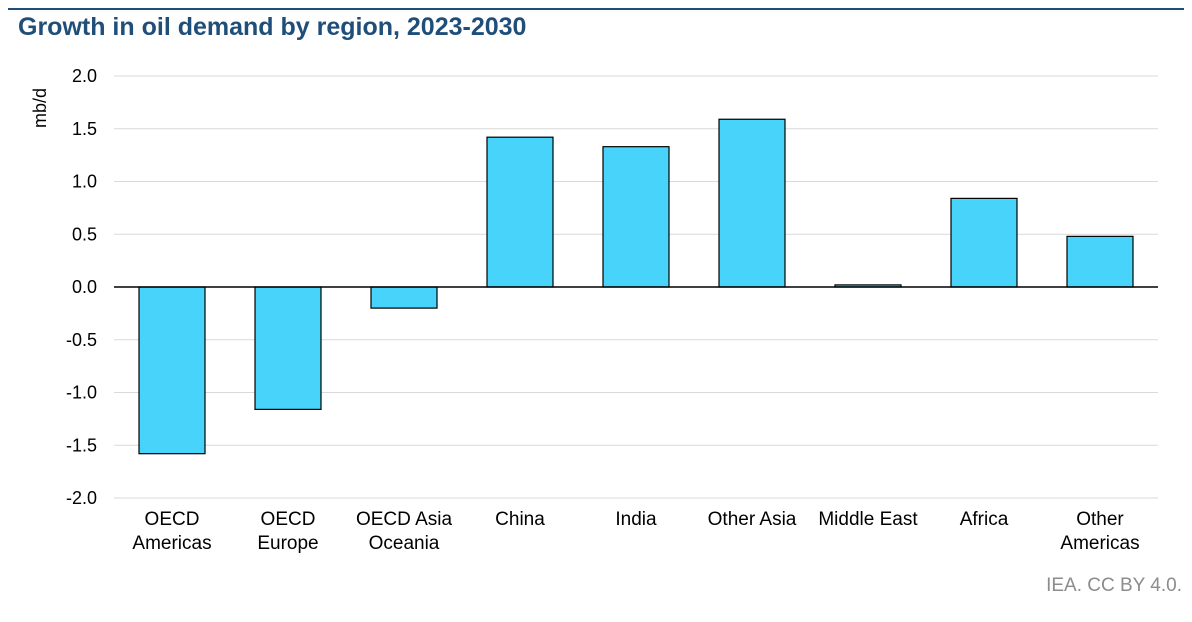 The width and height of the screenshot is (1192, 622). Describe the element at coordinates (84, 182) in the screenshot. I see `y-tick-label: 1.0` at that location.